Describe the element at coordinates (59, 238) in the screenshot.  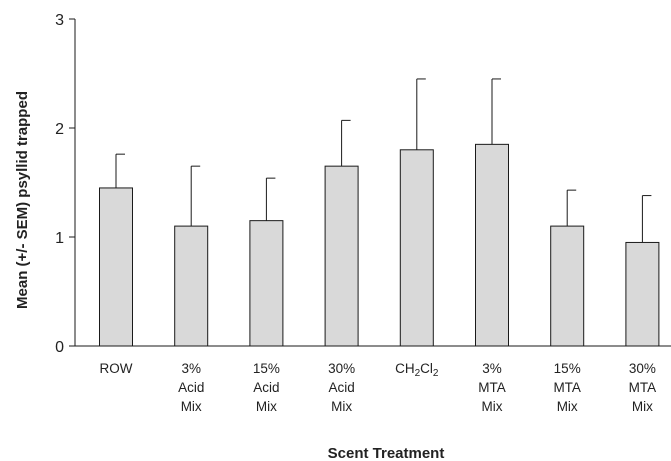
I see `y-tick-label: 1` at that location.